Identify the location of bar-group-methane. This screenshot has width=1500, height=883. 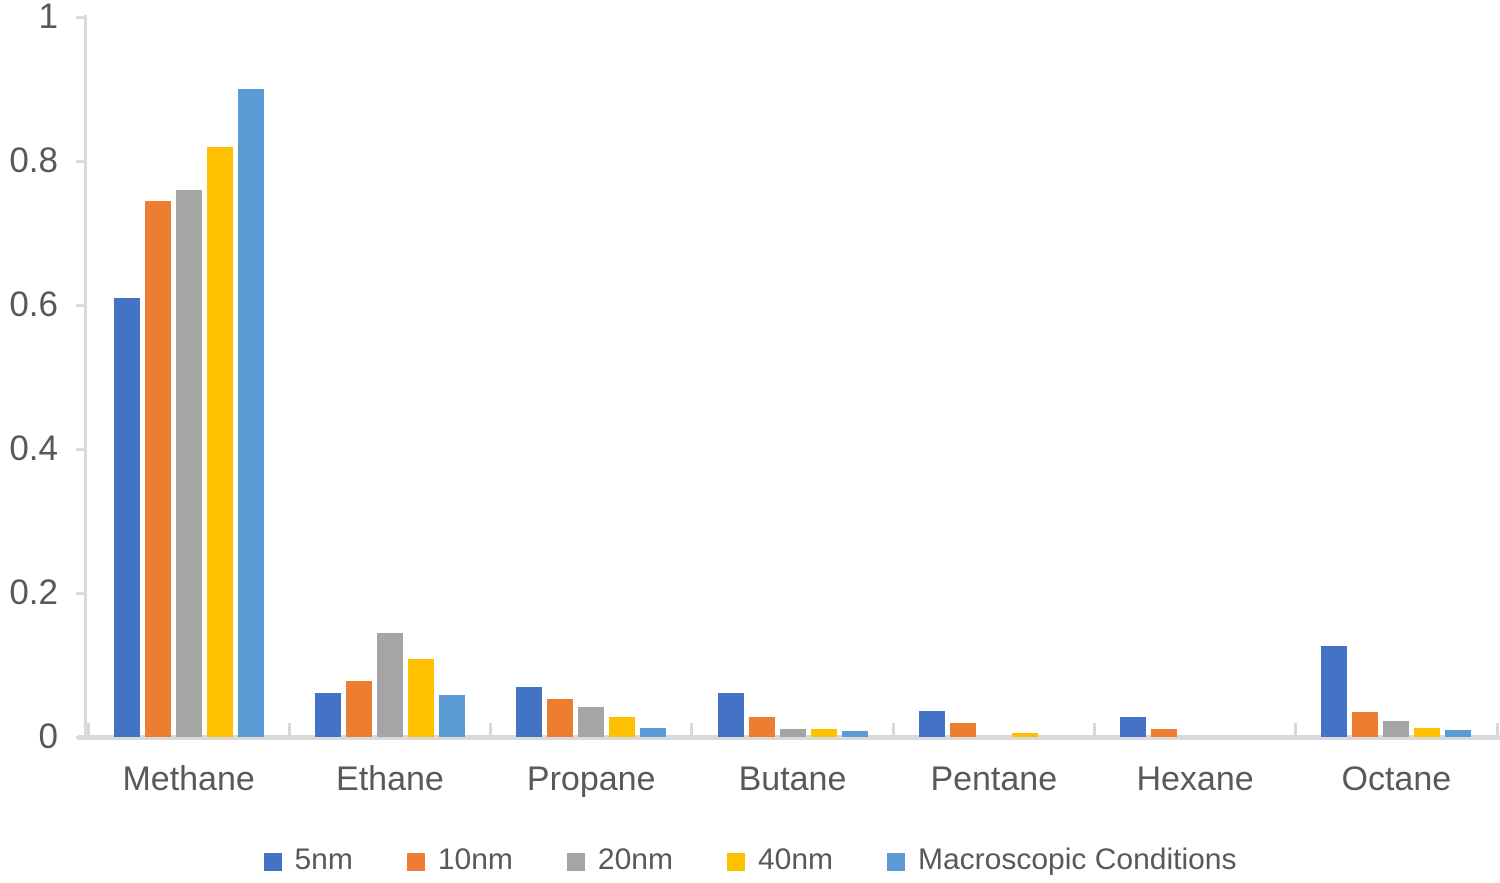
(188, 377).